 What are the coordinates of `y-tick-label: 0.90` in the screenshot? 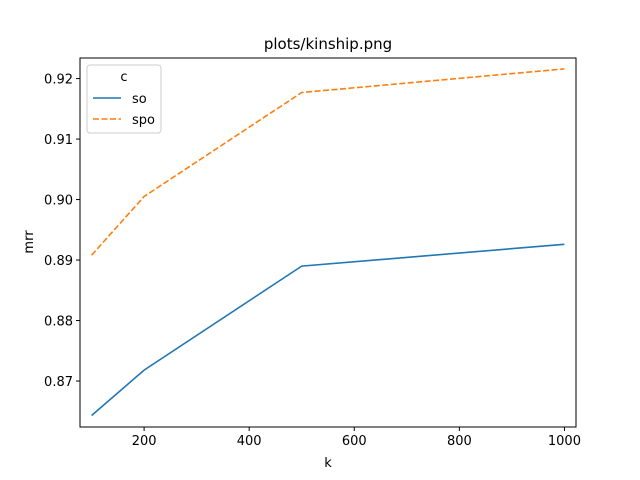 It's located at (58, 201).